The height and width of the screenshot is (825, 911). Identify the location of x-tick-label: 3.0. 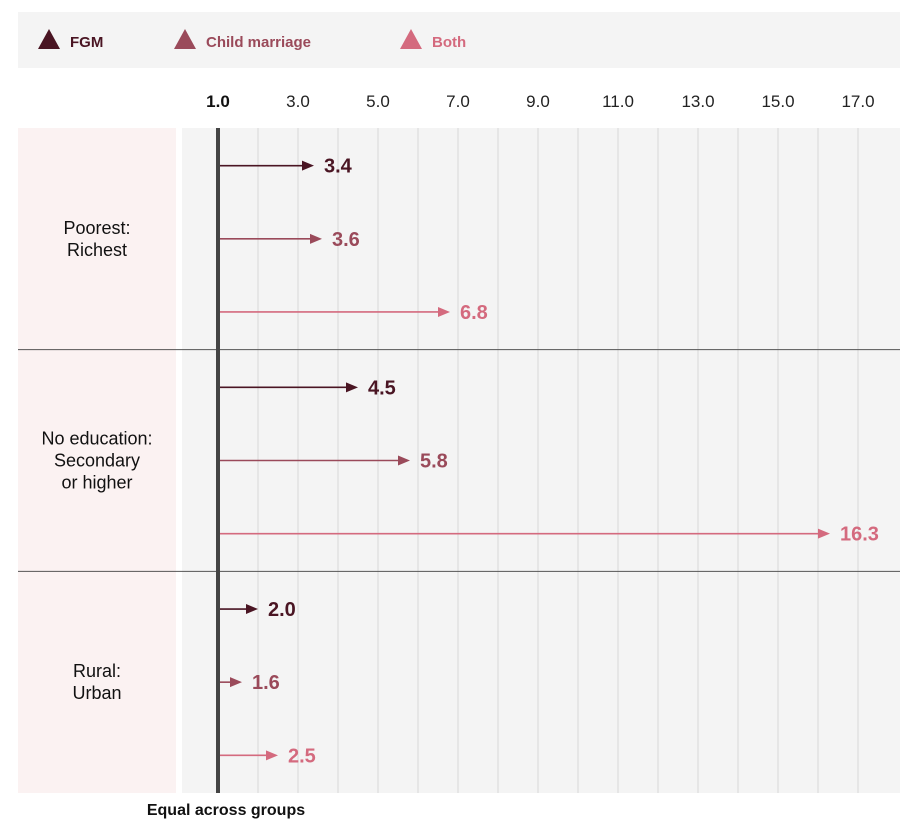
(298, 101).